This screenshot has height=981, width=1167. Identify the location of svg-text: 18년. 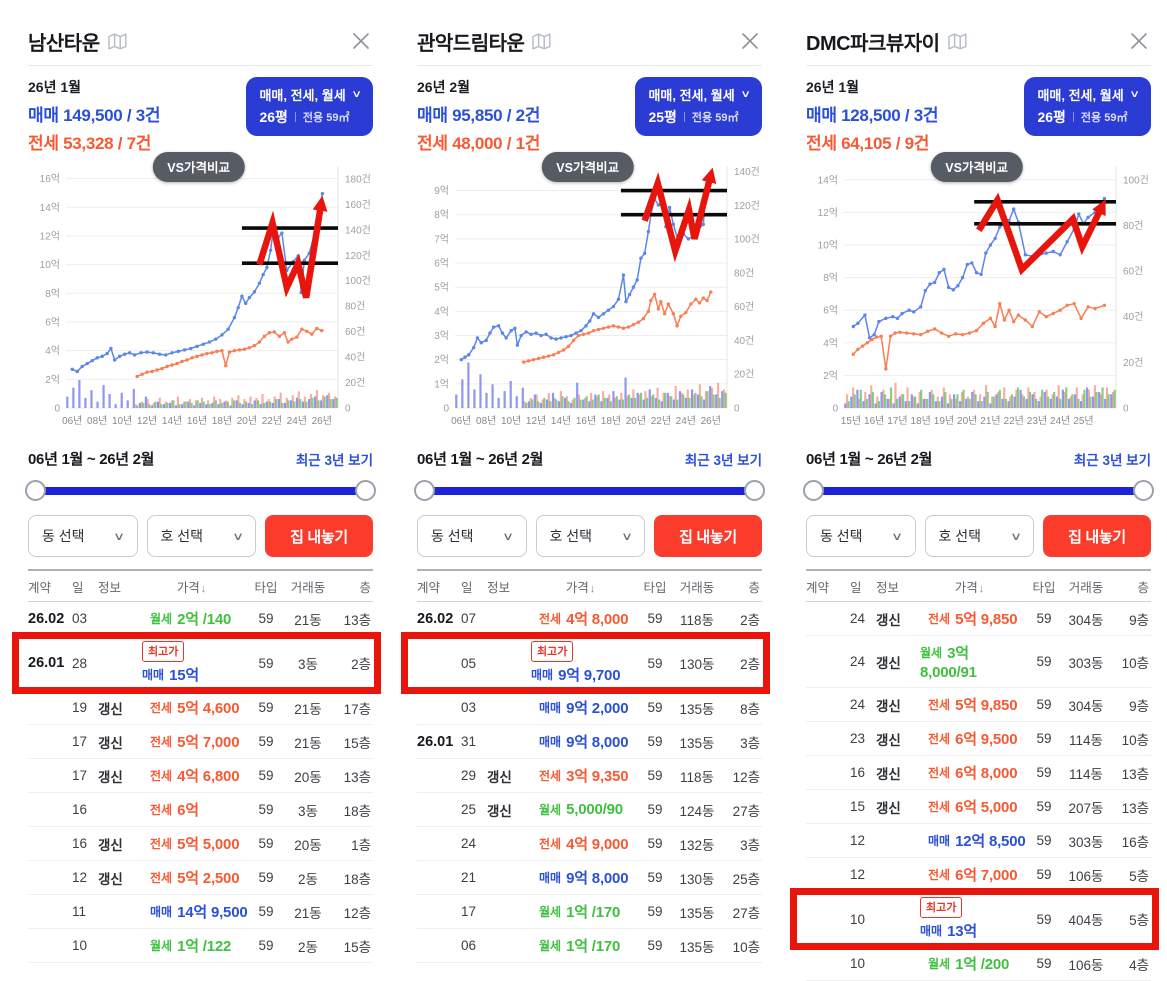
(611, 421).